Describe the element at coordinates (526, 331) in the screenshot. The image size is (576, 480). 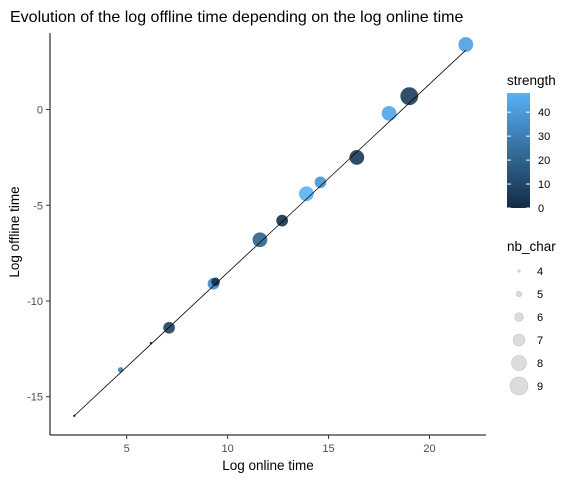
I see `nb-char-keys: 4 5 6 7 8 9` at that location.